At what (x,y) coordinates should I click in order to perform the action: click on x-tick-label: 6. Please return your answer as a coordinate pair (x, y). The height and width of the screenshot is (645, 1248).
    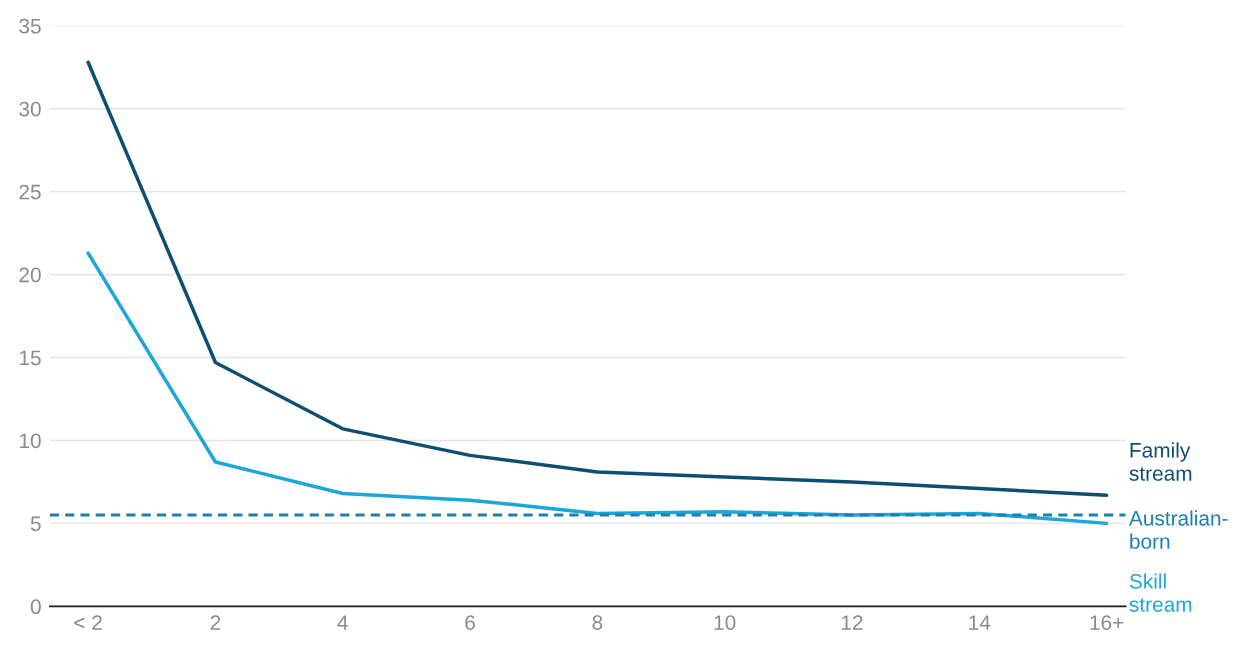
    Looking at the image, I should click on (470, 622).